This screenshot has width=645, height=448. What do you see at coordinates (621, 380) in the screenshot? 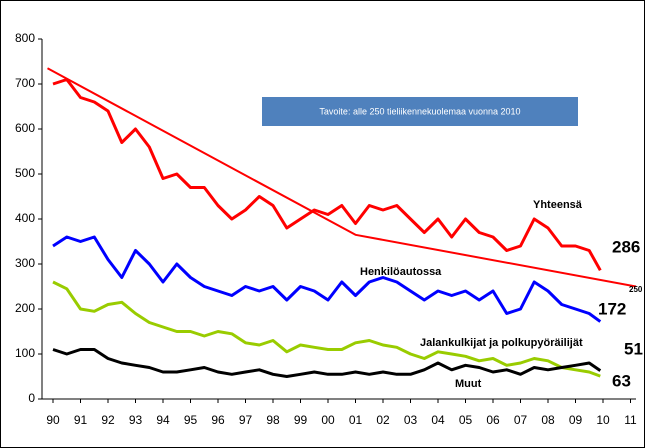
I see `end-value-label: 63` at bounding box center [621, 380].